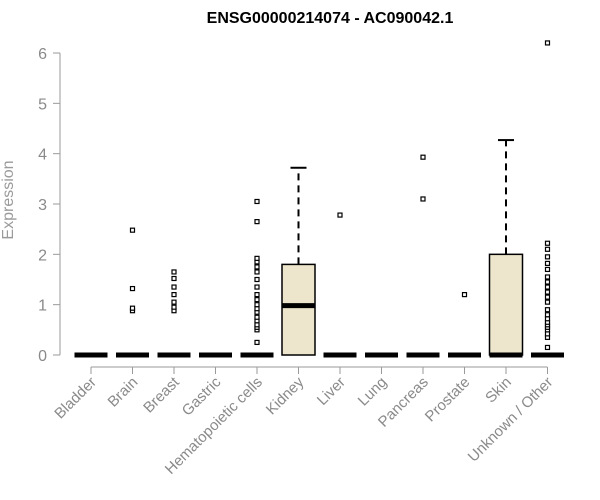  What do you see at coordinates (161, 394) in the screenshot?
I see `x-tick-label: Breast` at bounding box center [161, 394].